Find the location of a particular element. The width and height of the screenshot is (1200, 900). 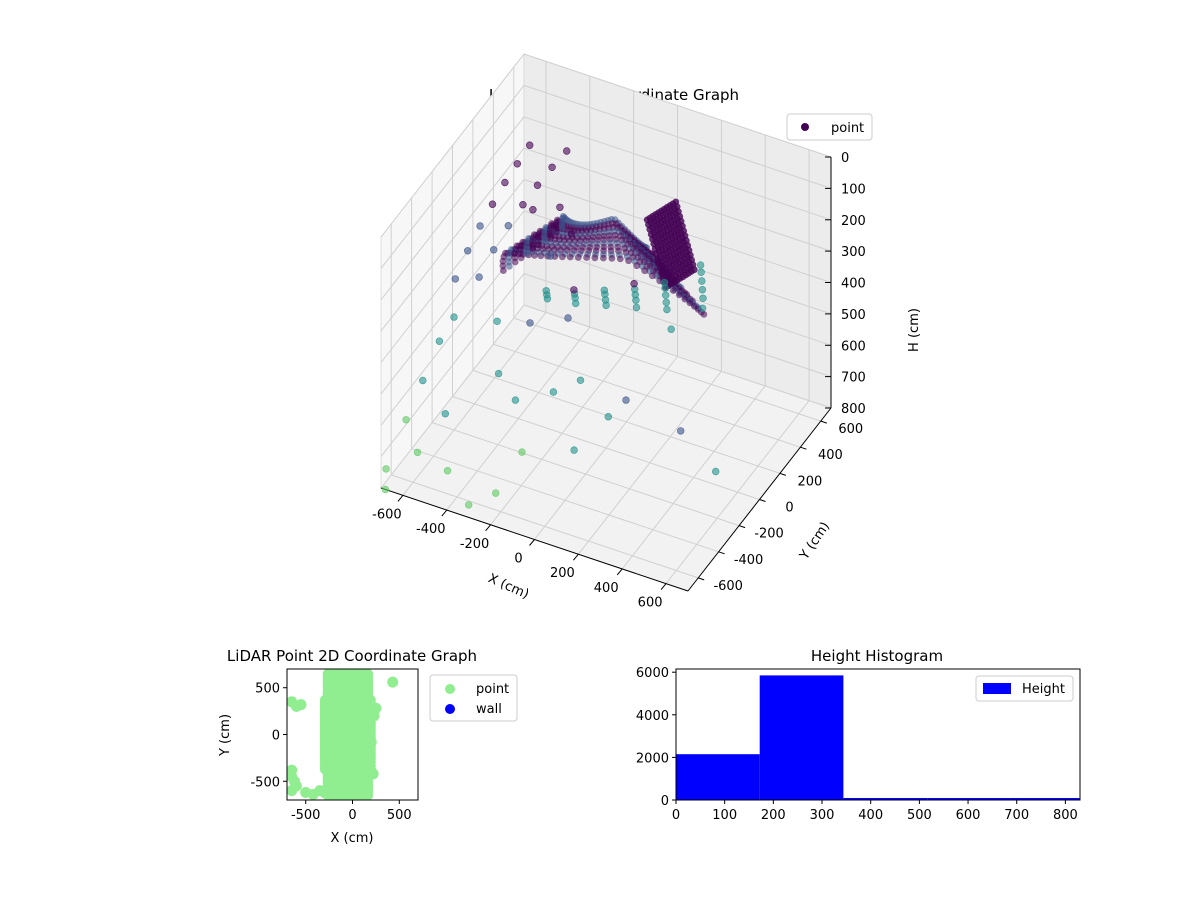

chart3d-ztick-label: 600 is located at coordinates (853, 346).